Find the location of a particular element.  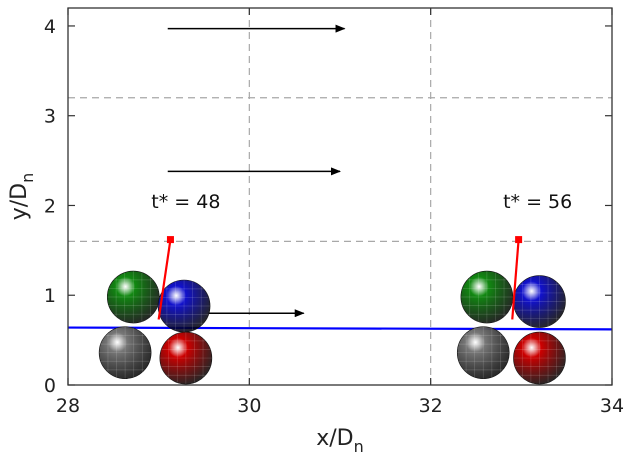

y-axis-label: y/Dn is located at coordinates (22, 197).